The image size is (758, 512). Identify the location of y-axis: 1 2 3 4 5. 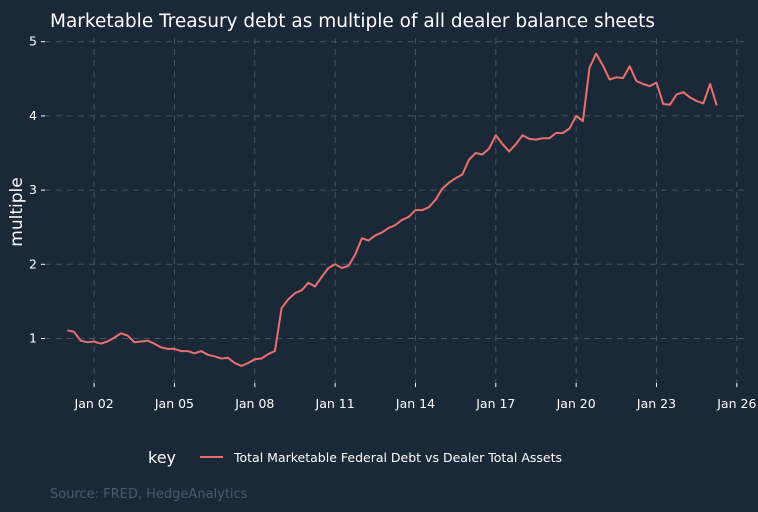
(37, 189).